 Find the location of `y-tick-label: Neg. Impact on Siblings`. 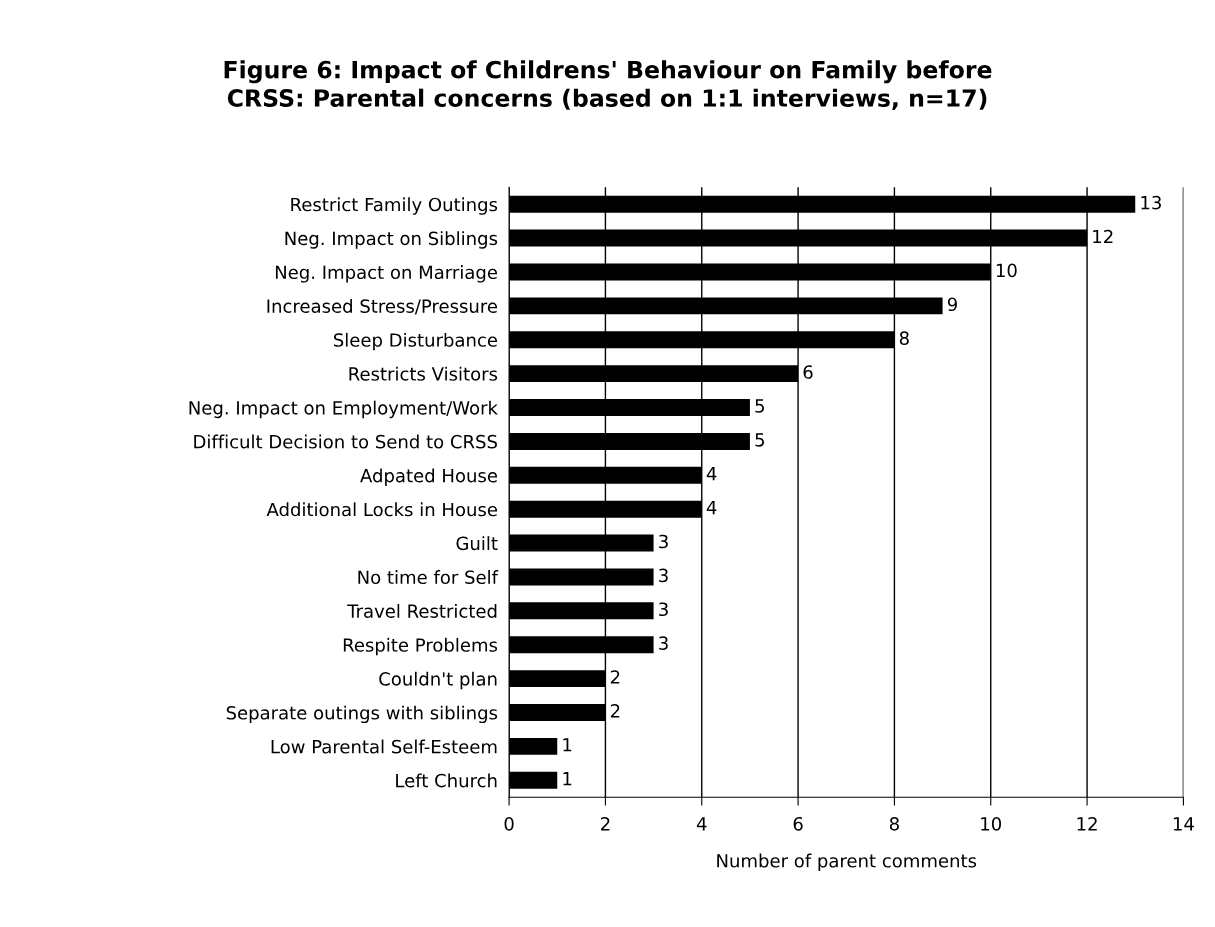

y-tick-label: Neg. Impact on Siblings is located at coordinates (391, 240).